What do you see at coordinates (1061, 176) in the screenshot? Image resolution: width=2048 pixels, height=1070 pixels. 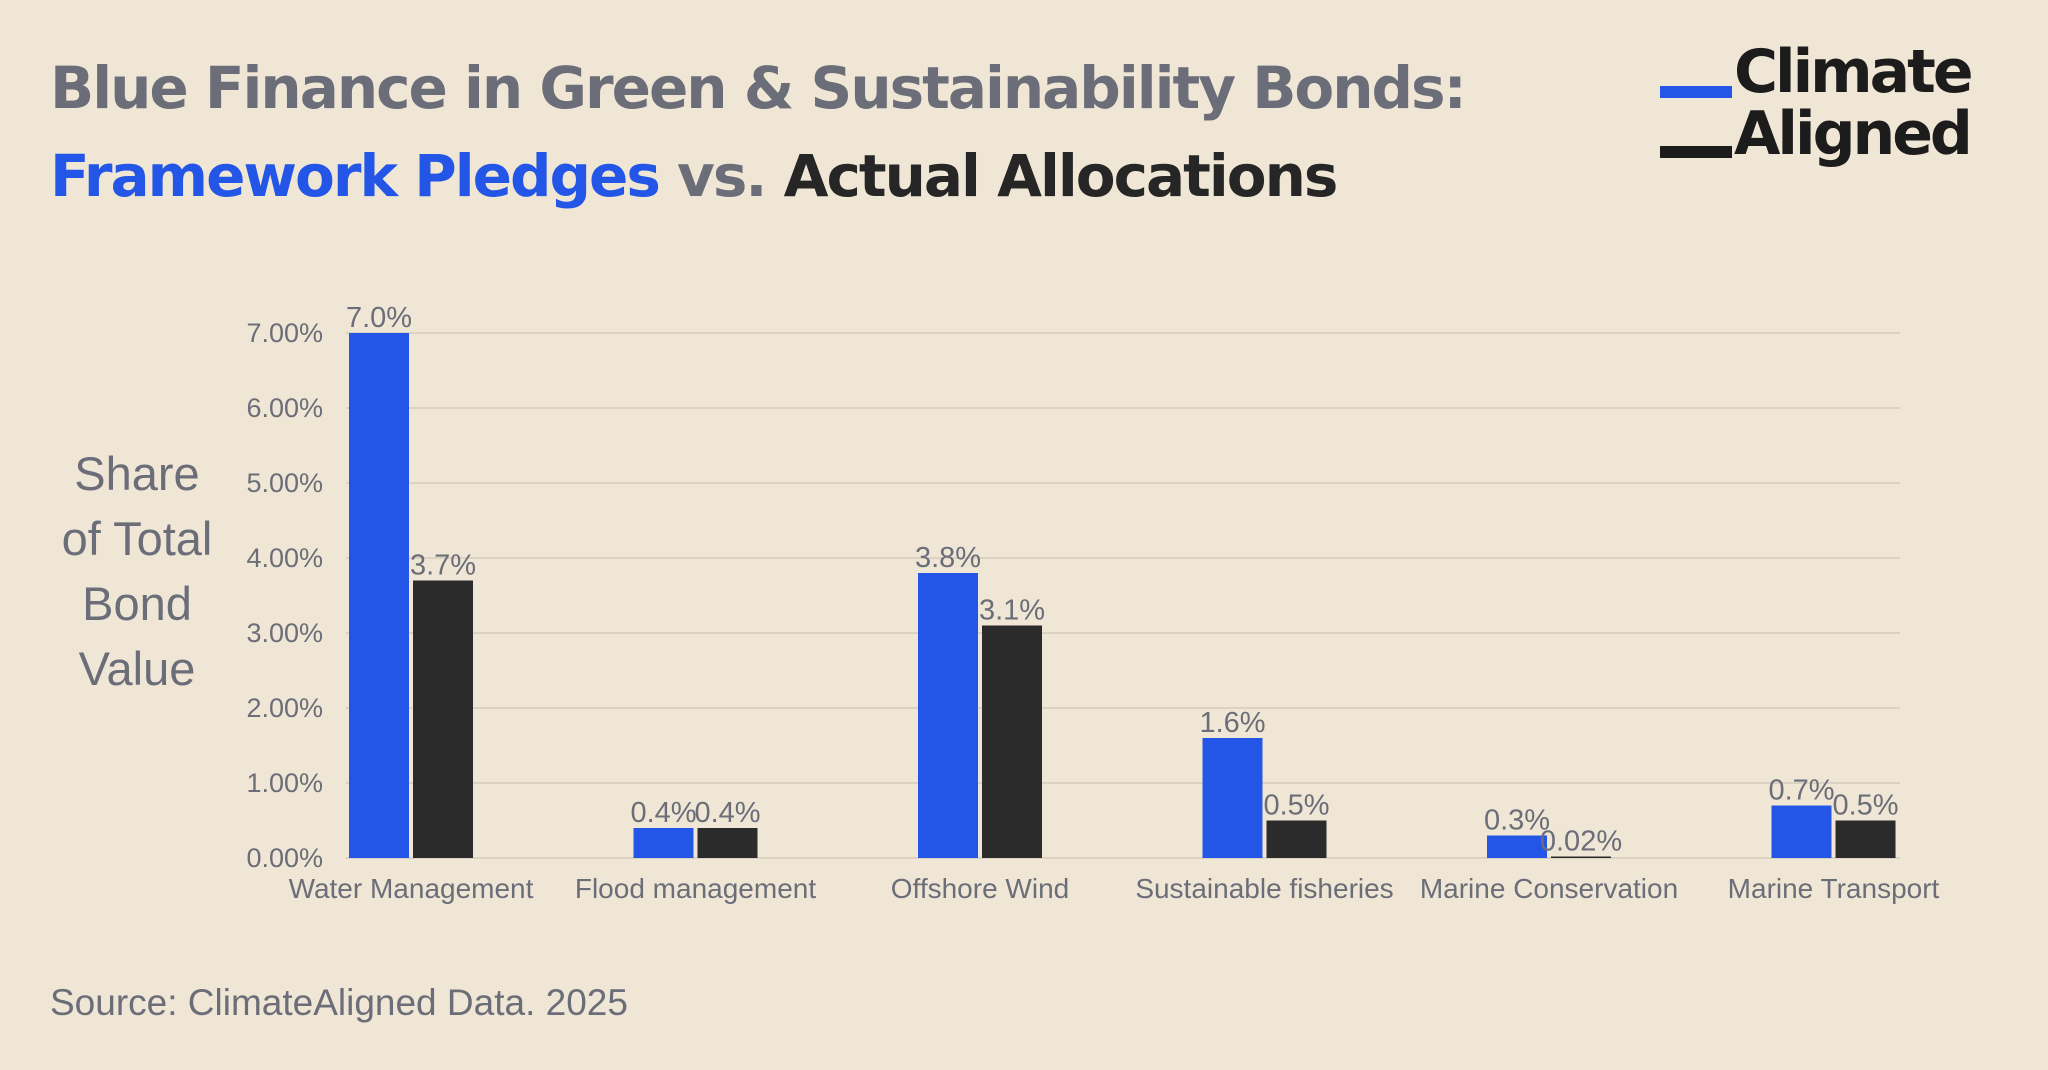 I see `title-actual-allocations: Actual Allocations` at bounding box center [1061, 176].